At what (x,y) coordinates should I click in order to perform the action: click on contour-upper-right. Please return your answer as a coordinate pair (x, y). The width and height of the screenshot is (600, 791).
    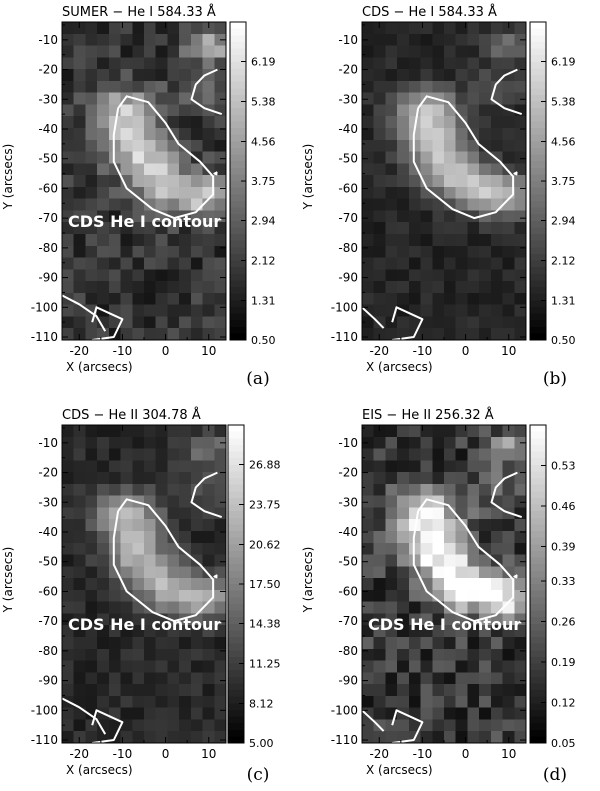
    Looking at the image, I should click on (206, 92).